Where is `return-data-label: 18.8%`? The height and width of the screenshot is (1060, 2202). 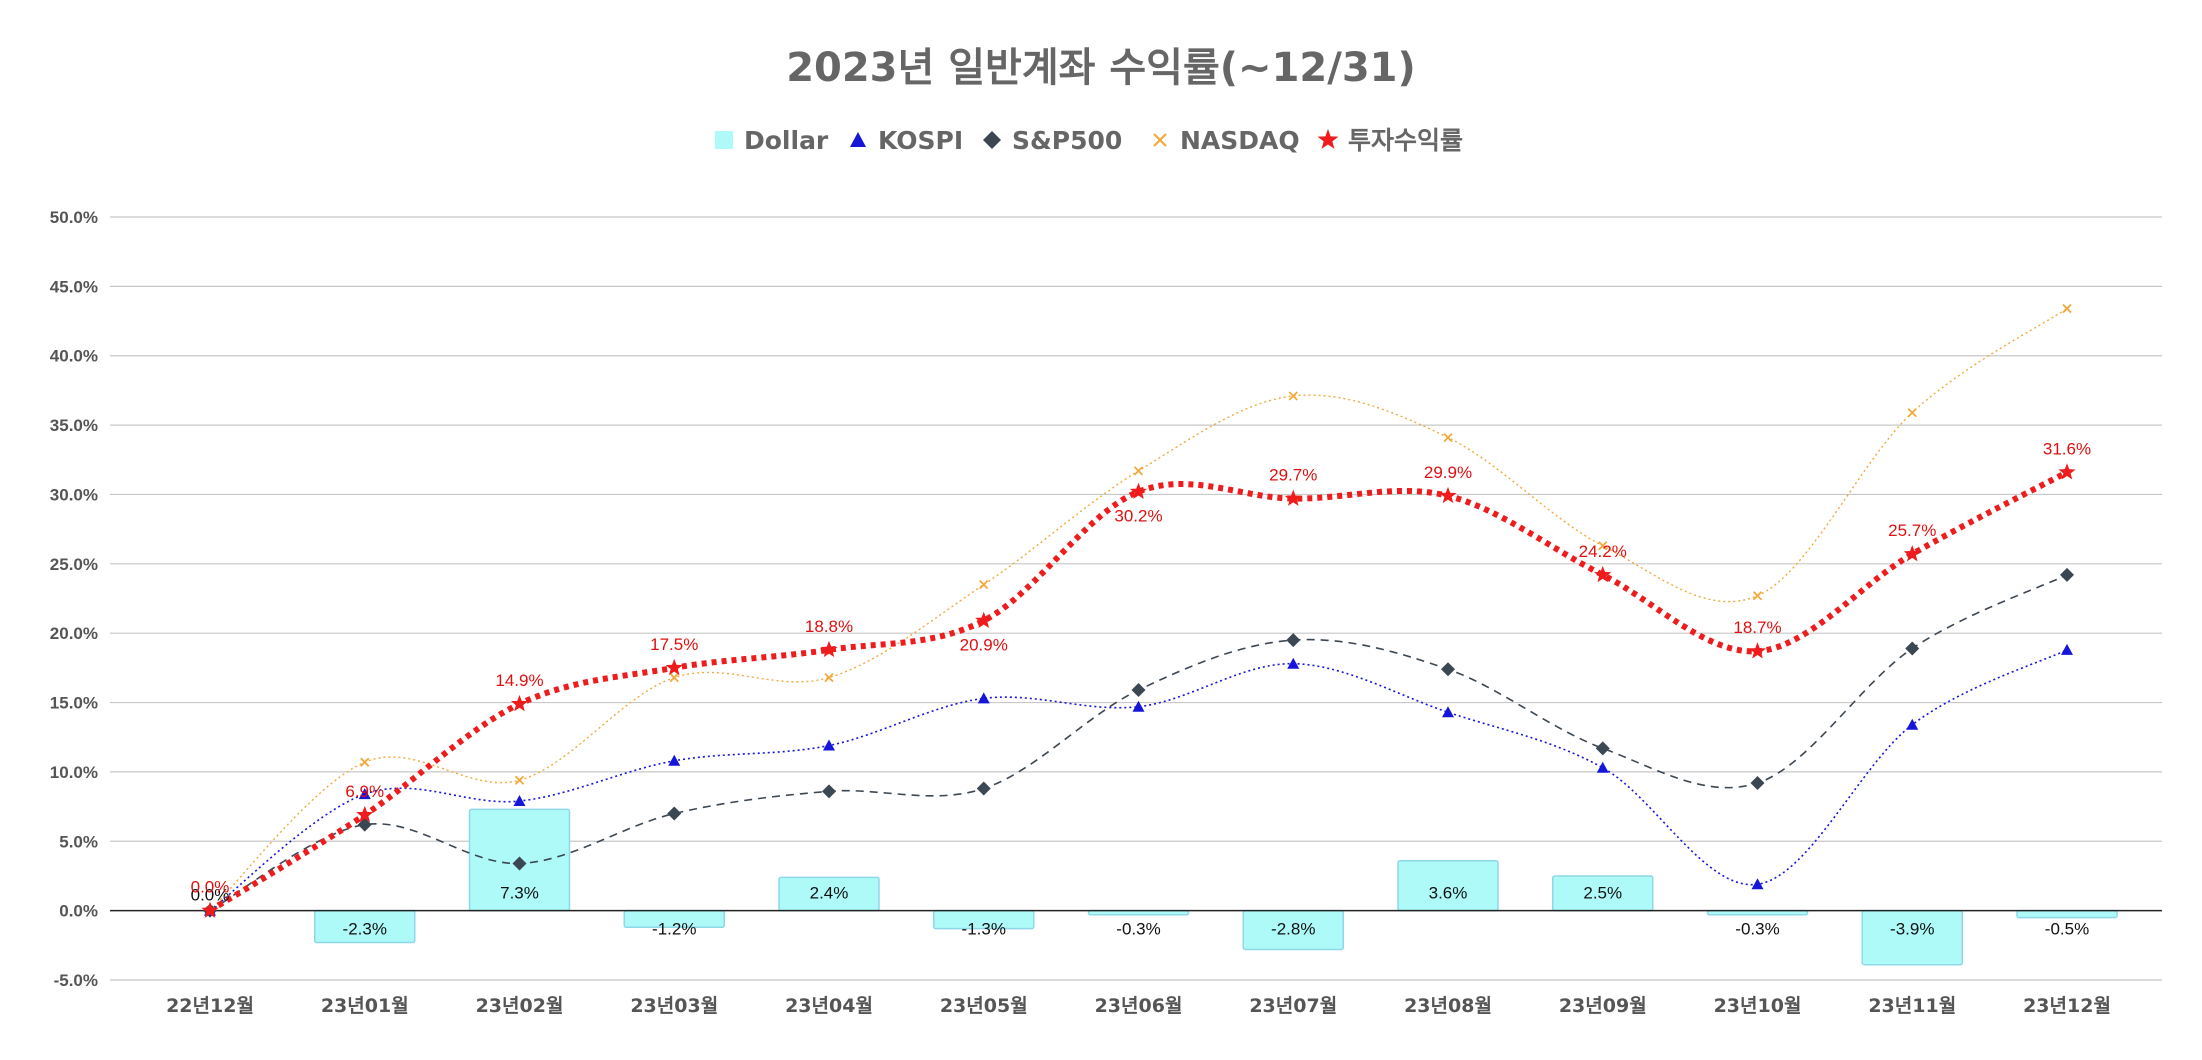
return-data-label: 18.8% is located at coordinates (829, 626).